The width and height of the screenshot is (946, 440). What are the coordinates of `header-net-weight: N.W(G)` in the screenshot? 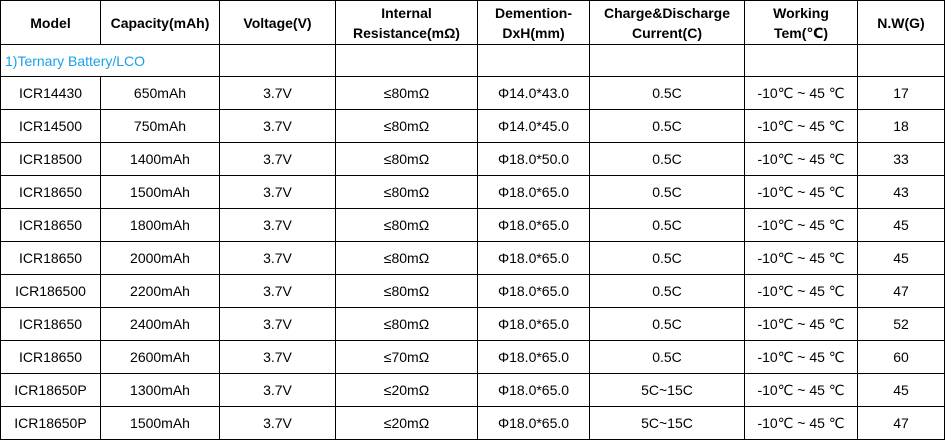 It's located at (901, 22).